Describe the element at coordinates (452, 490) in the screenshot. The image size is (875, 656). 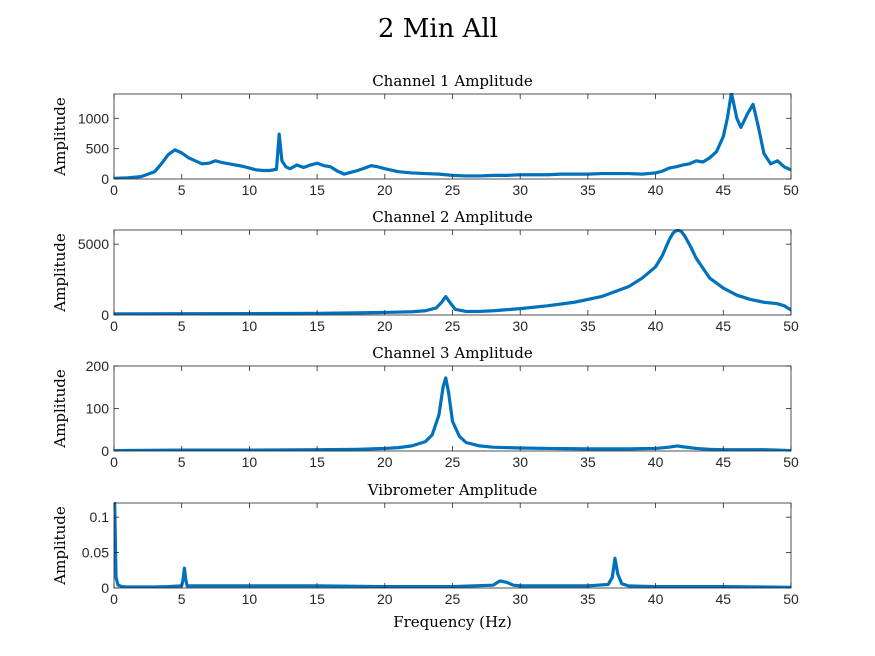
I see `subplot-title: Vibrometer Amplitude` at that location.